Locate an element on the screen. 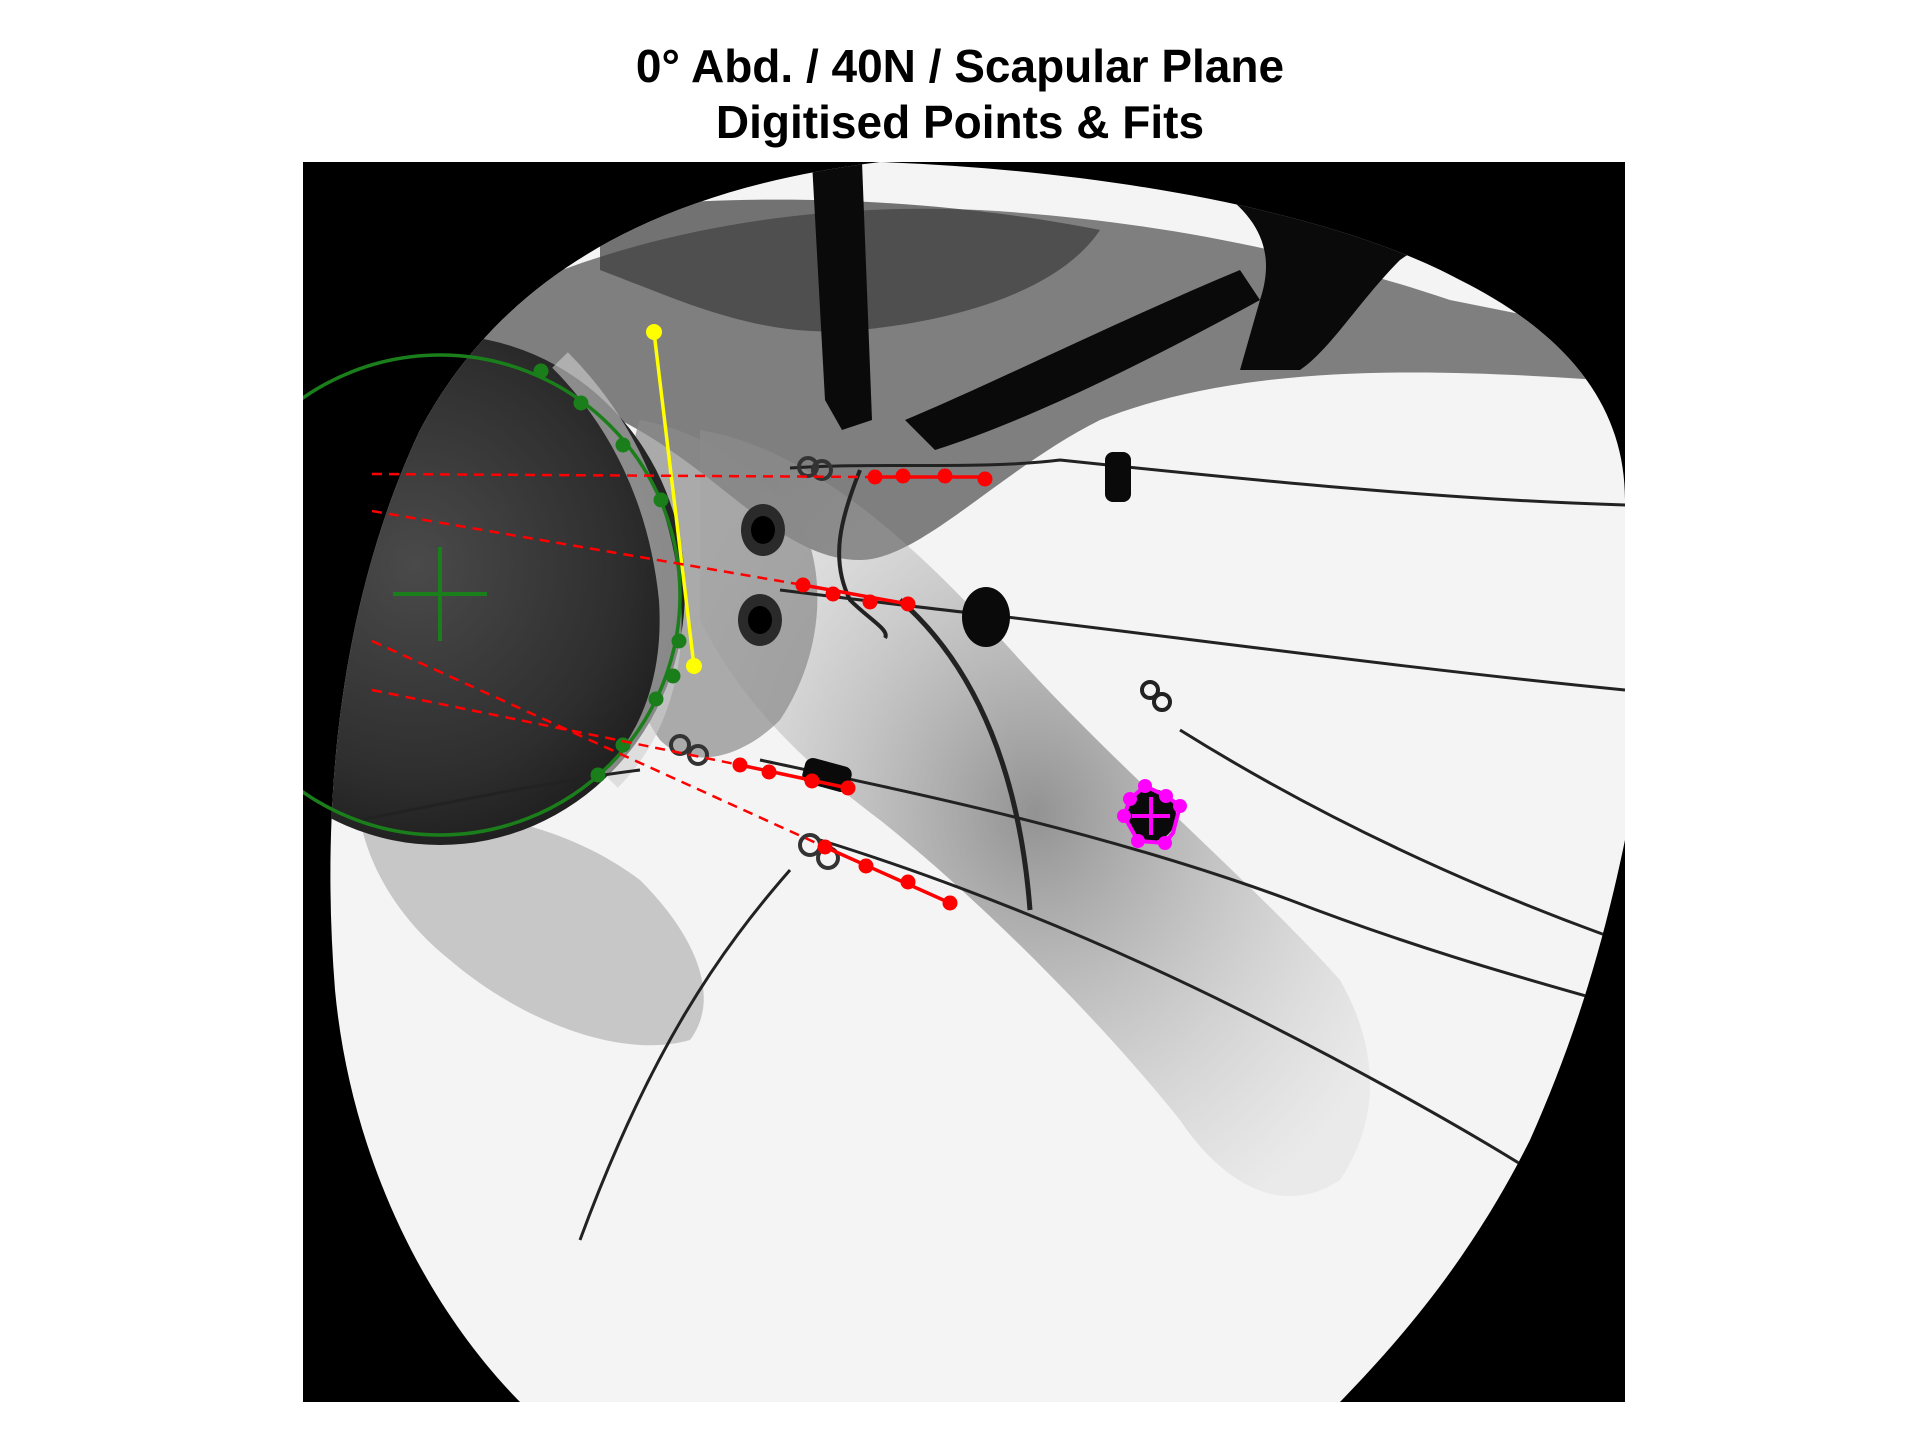  humeral-head-center-cross is located at coordinates (440, 594).